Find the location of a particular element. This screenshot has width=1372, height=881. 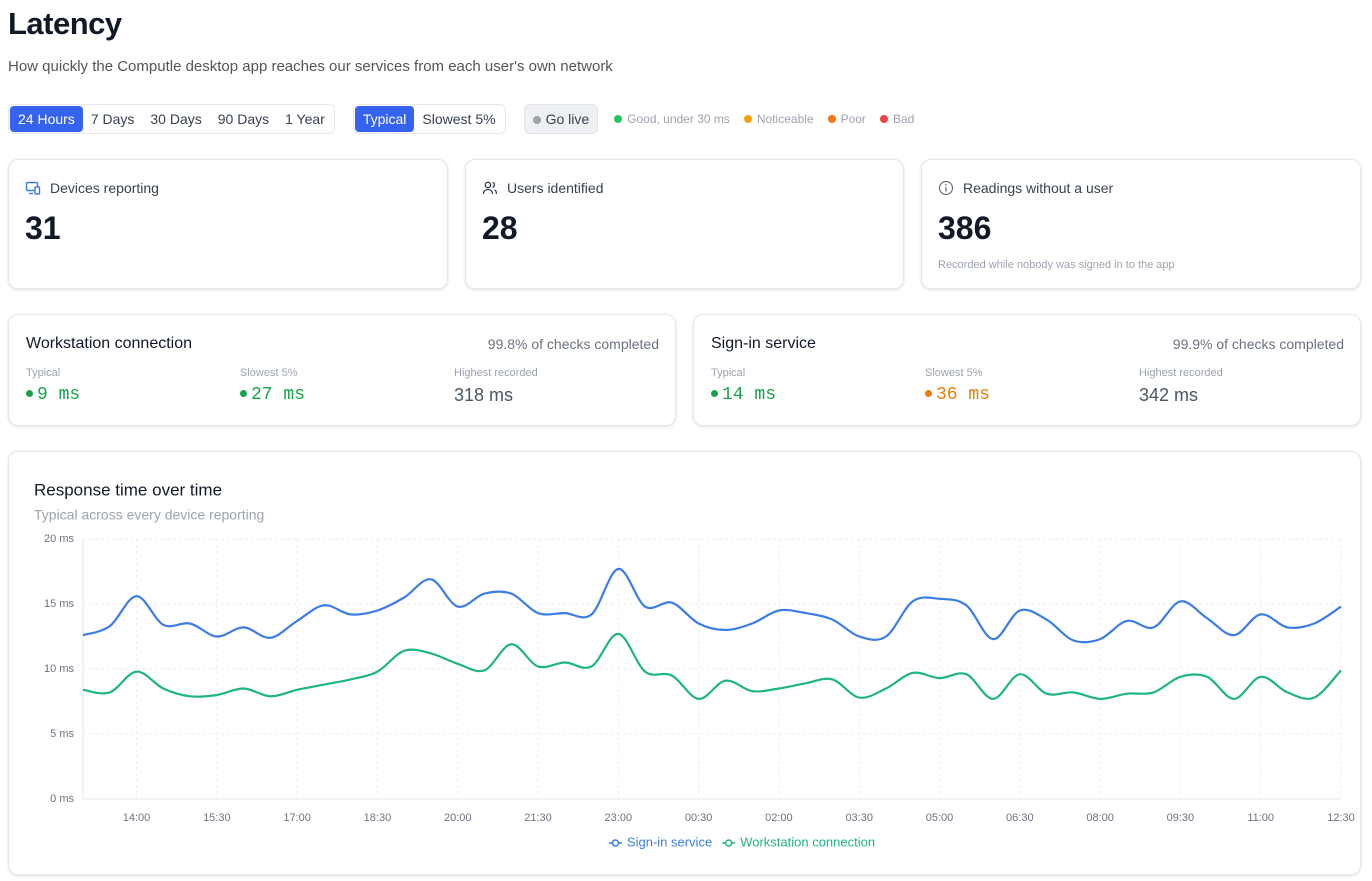

metric-value: 36 ms is located at coordinates (957, 395).